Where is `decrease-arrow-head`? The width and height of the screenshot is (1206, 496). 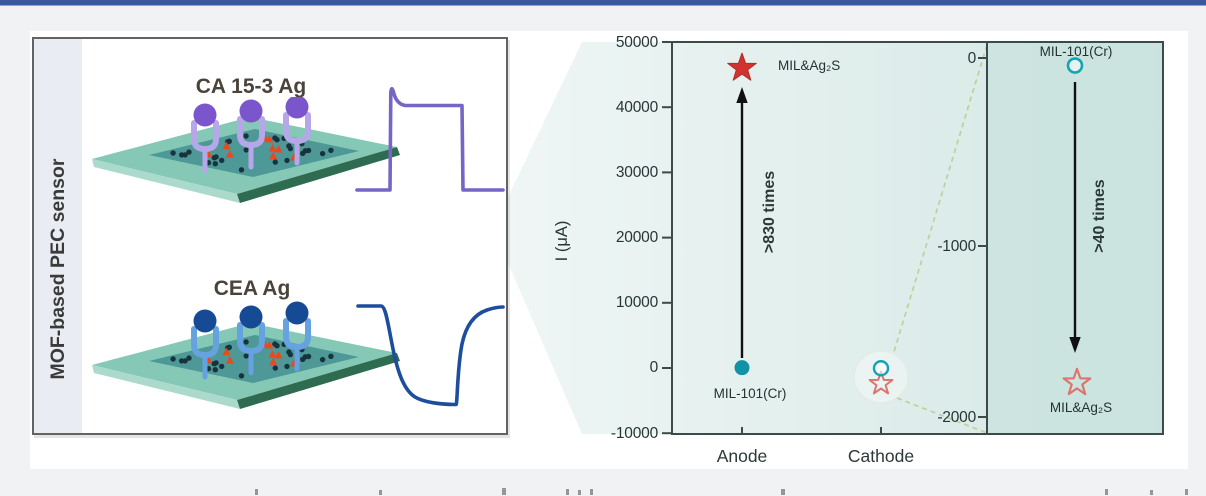
decrease-arrow-head is located at coordinates (1075, 345).